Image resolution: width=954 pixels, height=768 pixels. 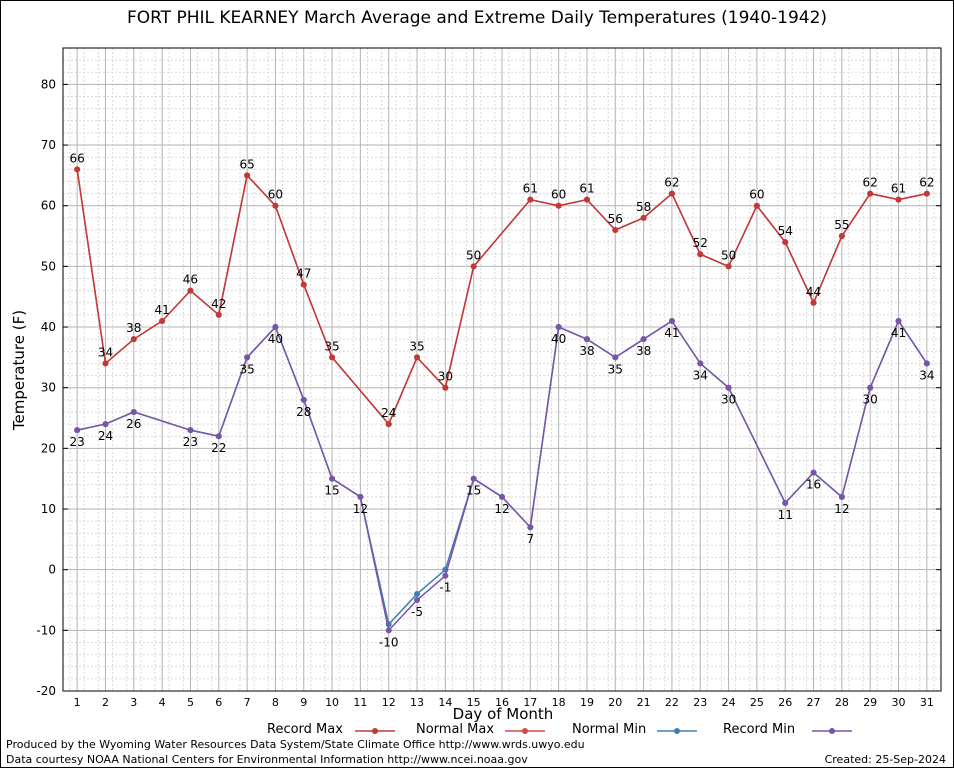 I want to click on x-tick-label: 28, so click(x=842, y=702).